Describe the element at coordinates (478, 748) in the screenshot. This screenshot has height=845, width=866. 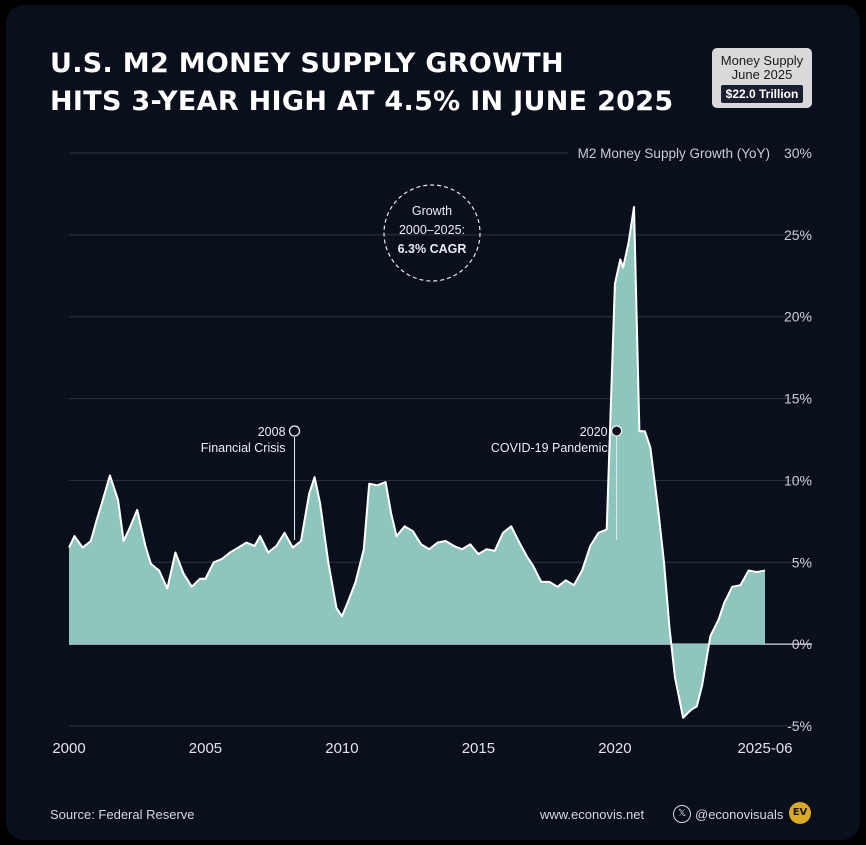
I see `x-tick-label: 2015` at that location.